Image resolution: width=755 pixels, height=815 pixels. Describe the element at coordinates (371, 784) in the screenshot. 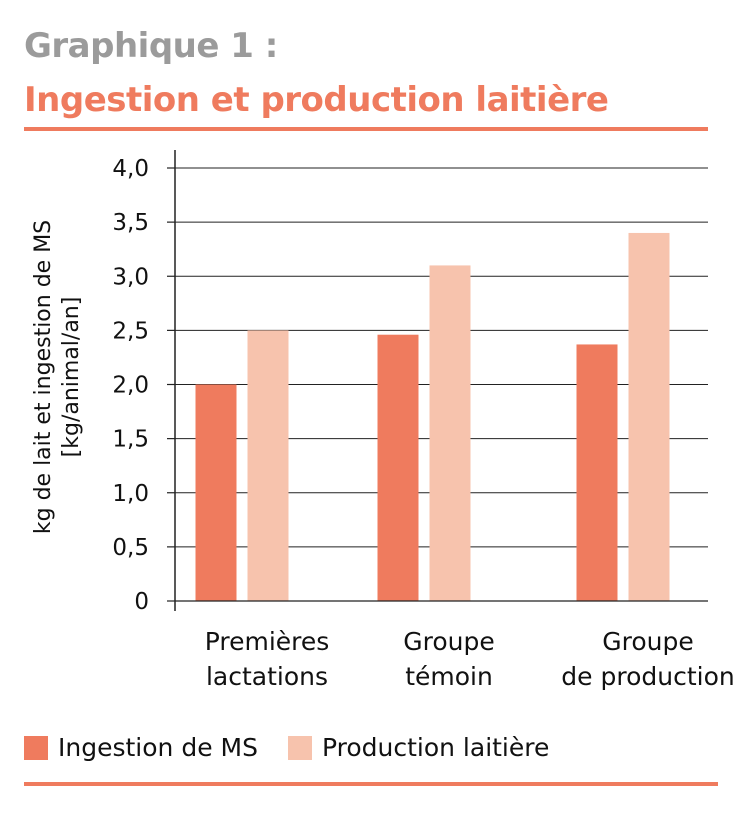

I see `bottom-rule` at that location.